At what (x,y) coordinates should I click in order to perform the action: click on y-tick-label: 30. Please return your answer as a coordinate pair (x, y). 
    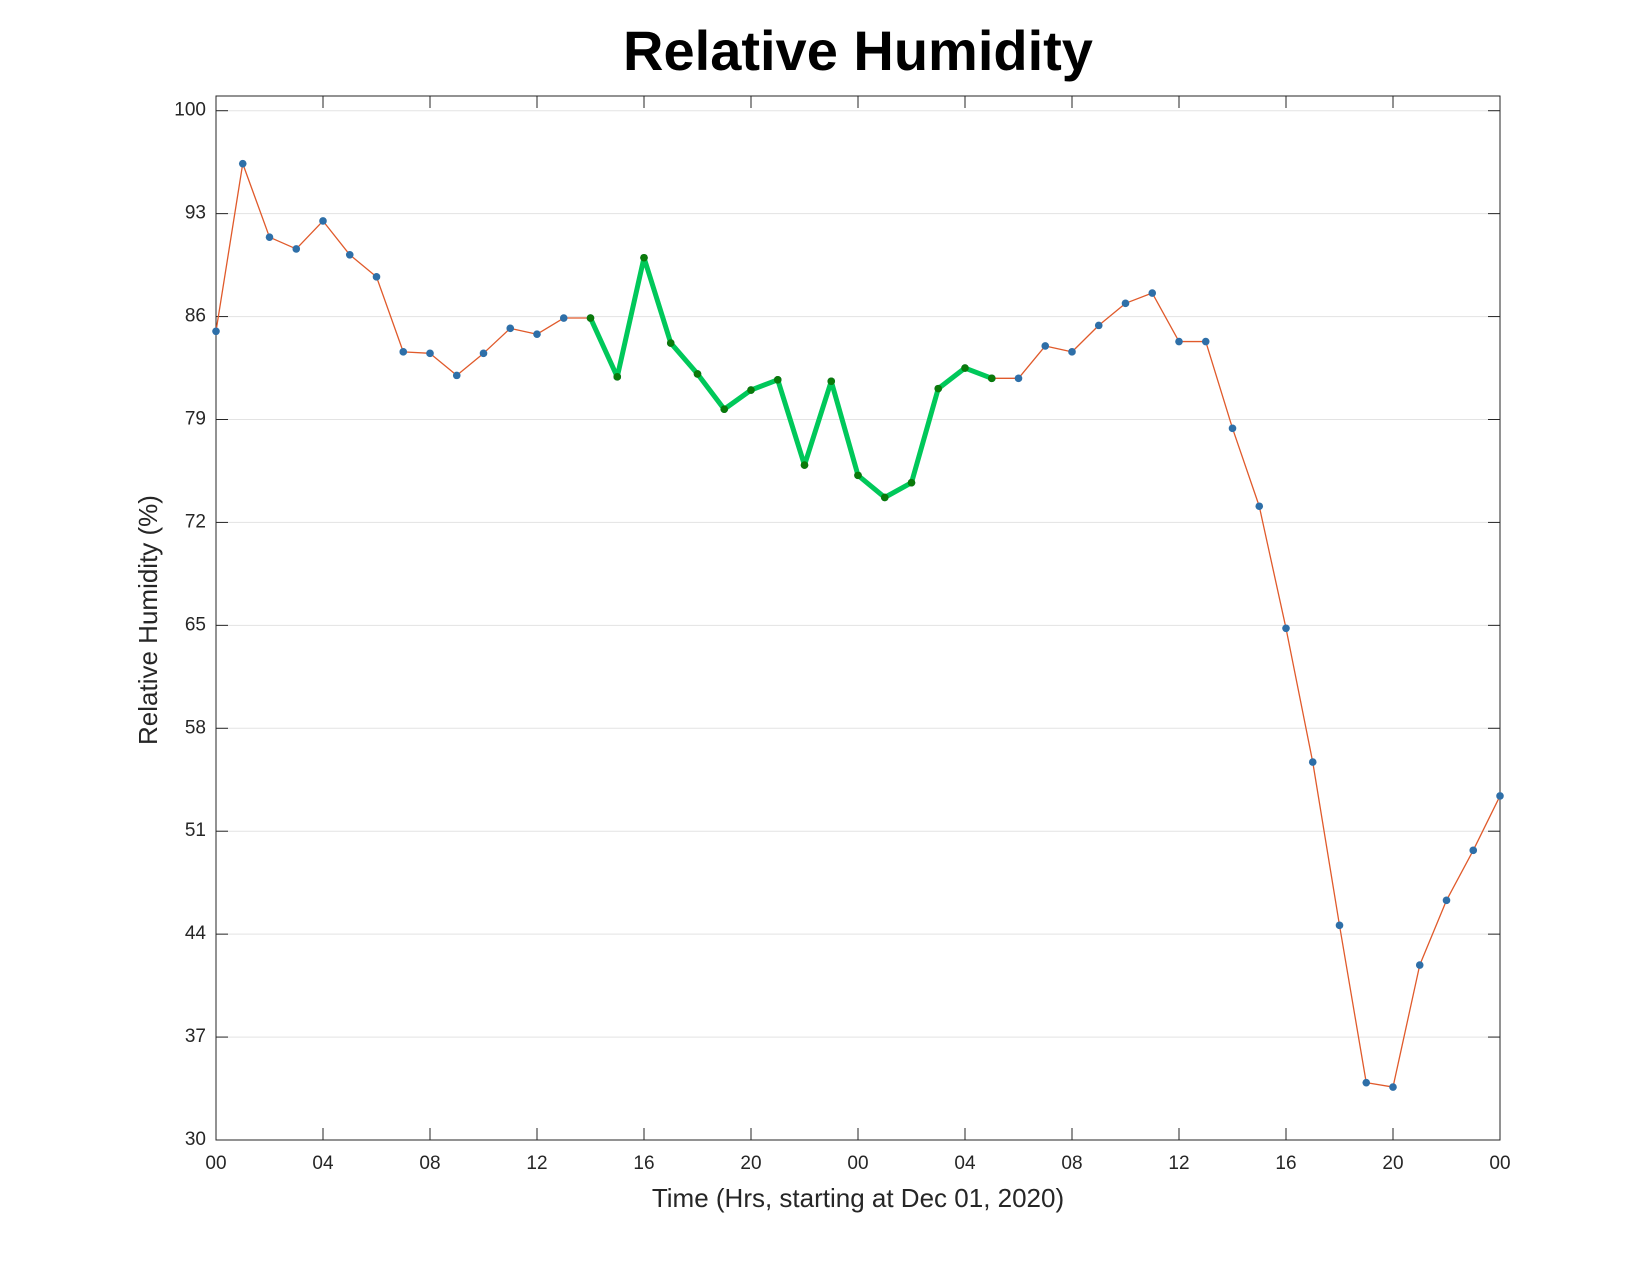
    Looking at the image, I should click on (195, 1139).